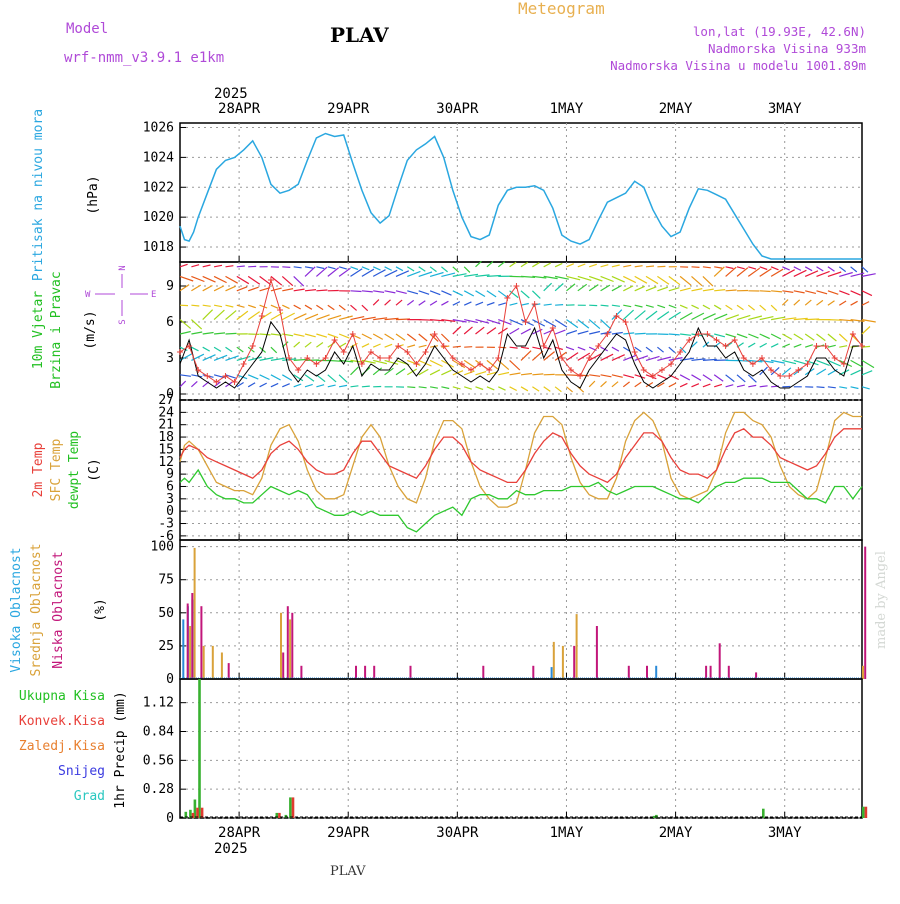  What do you see at coordinates (87, 29) in the screenshot?
I see `model-label: Model` at bounding box center [87, 29].